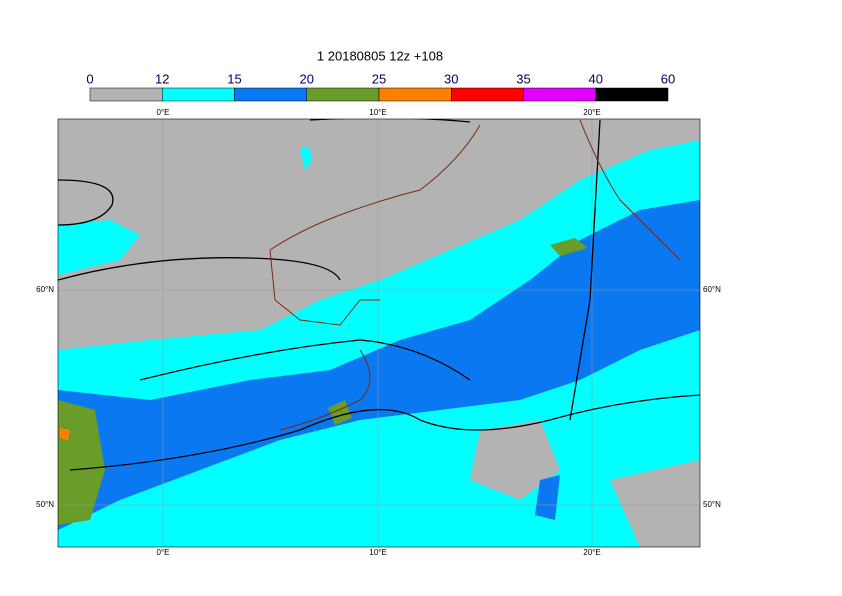  What do you see at coordinates (547, 497) in the screenshot?
I see `blue-region` at bounding box center [547, 497].